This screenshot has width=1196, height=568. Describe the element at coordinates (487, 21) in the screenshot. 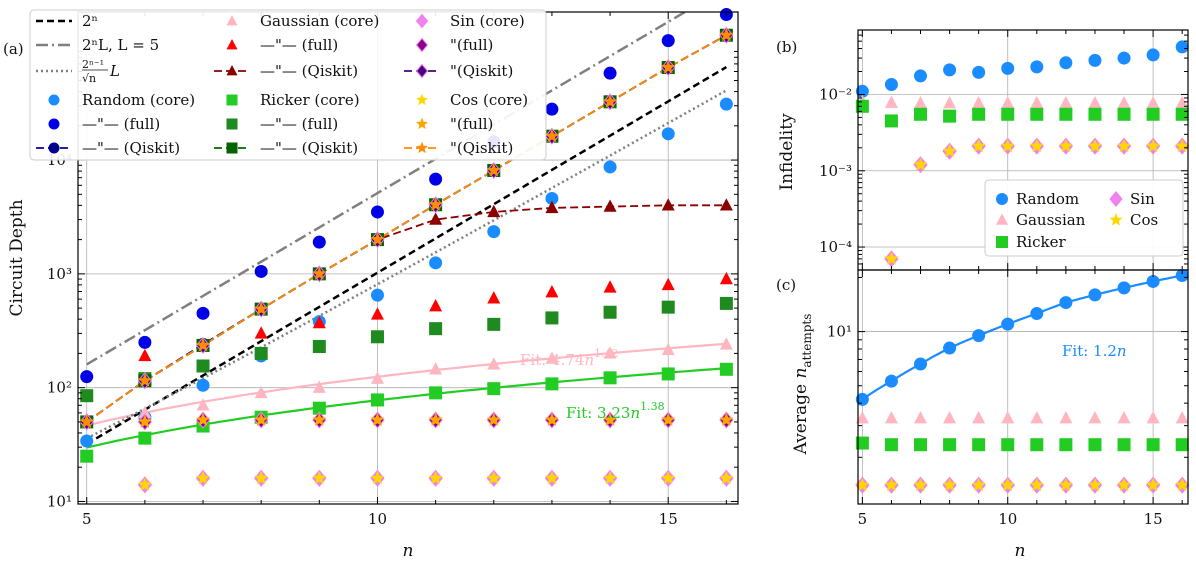

I see `legend-label-sin_core: Sin (core)` at that location.